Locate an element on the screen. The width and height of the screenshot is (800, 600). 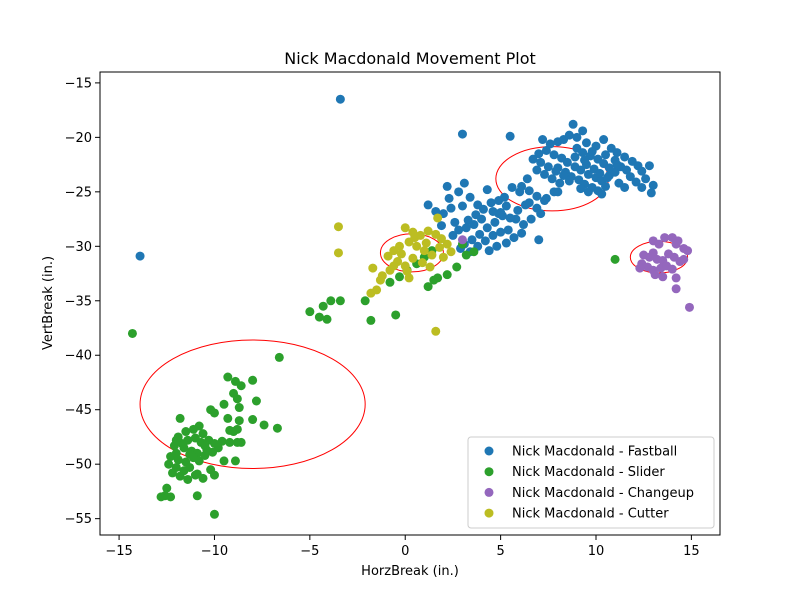
legend-label: Nick Macdonald - Fastball is located at coordinates (594, 452).